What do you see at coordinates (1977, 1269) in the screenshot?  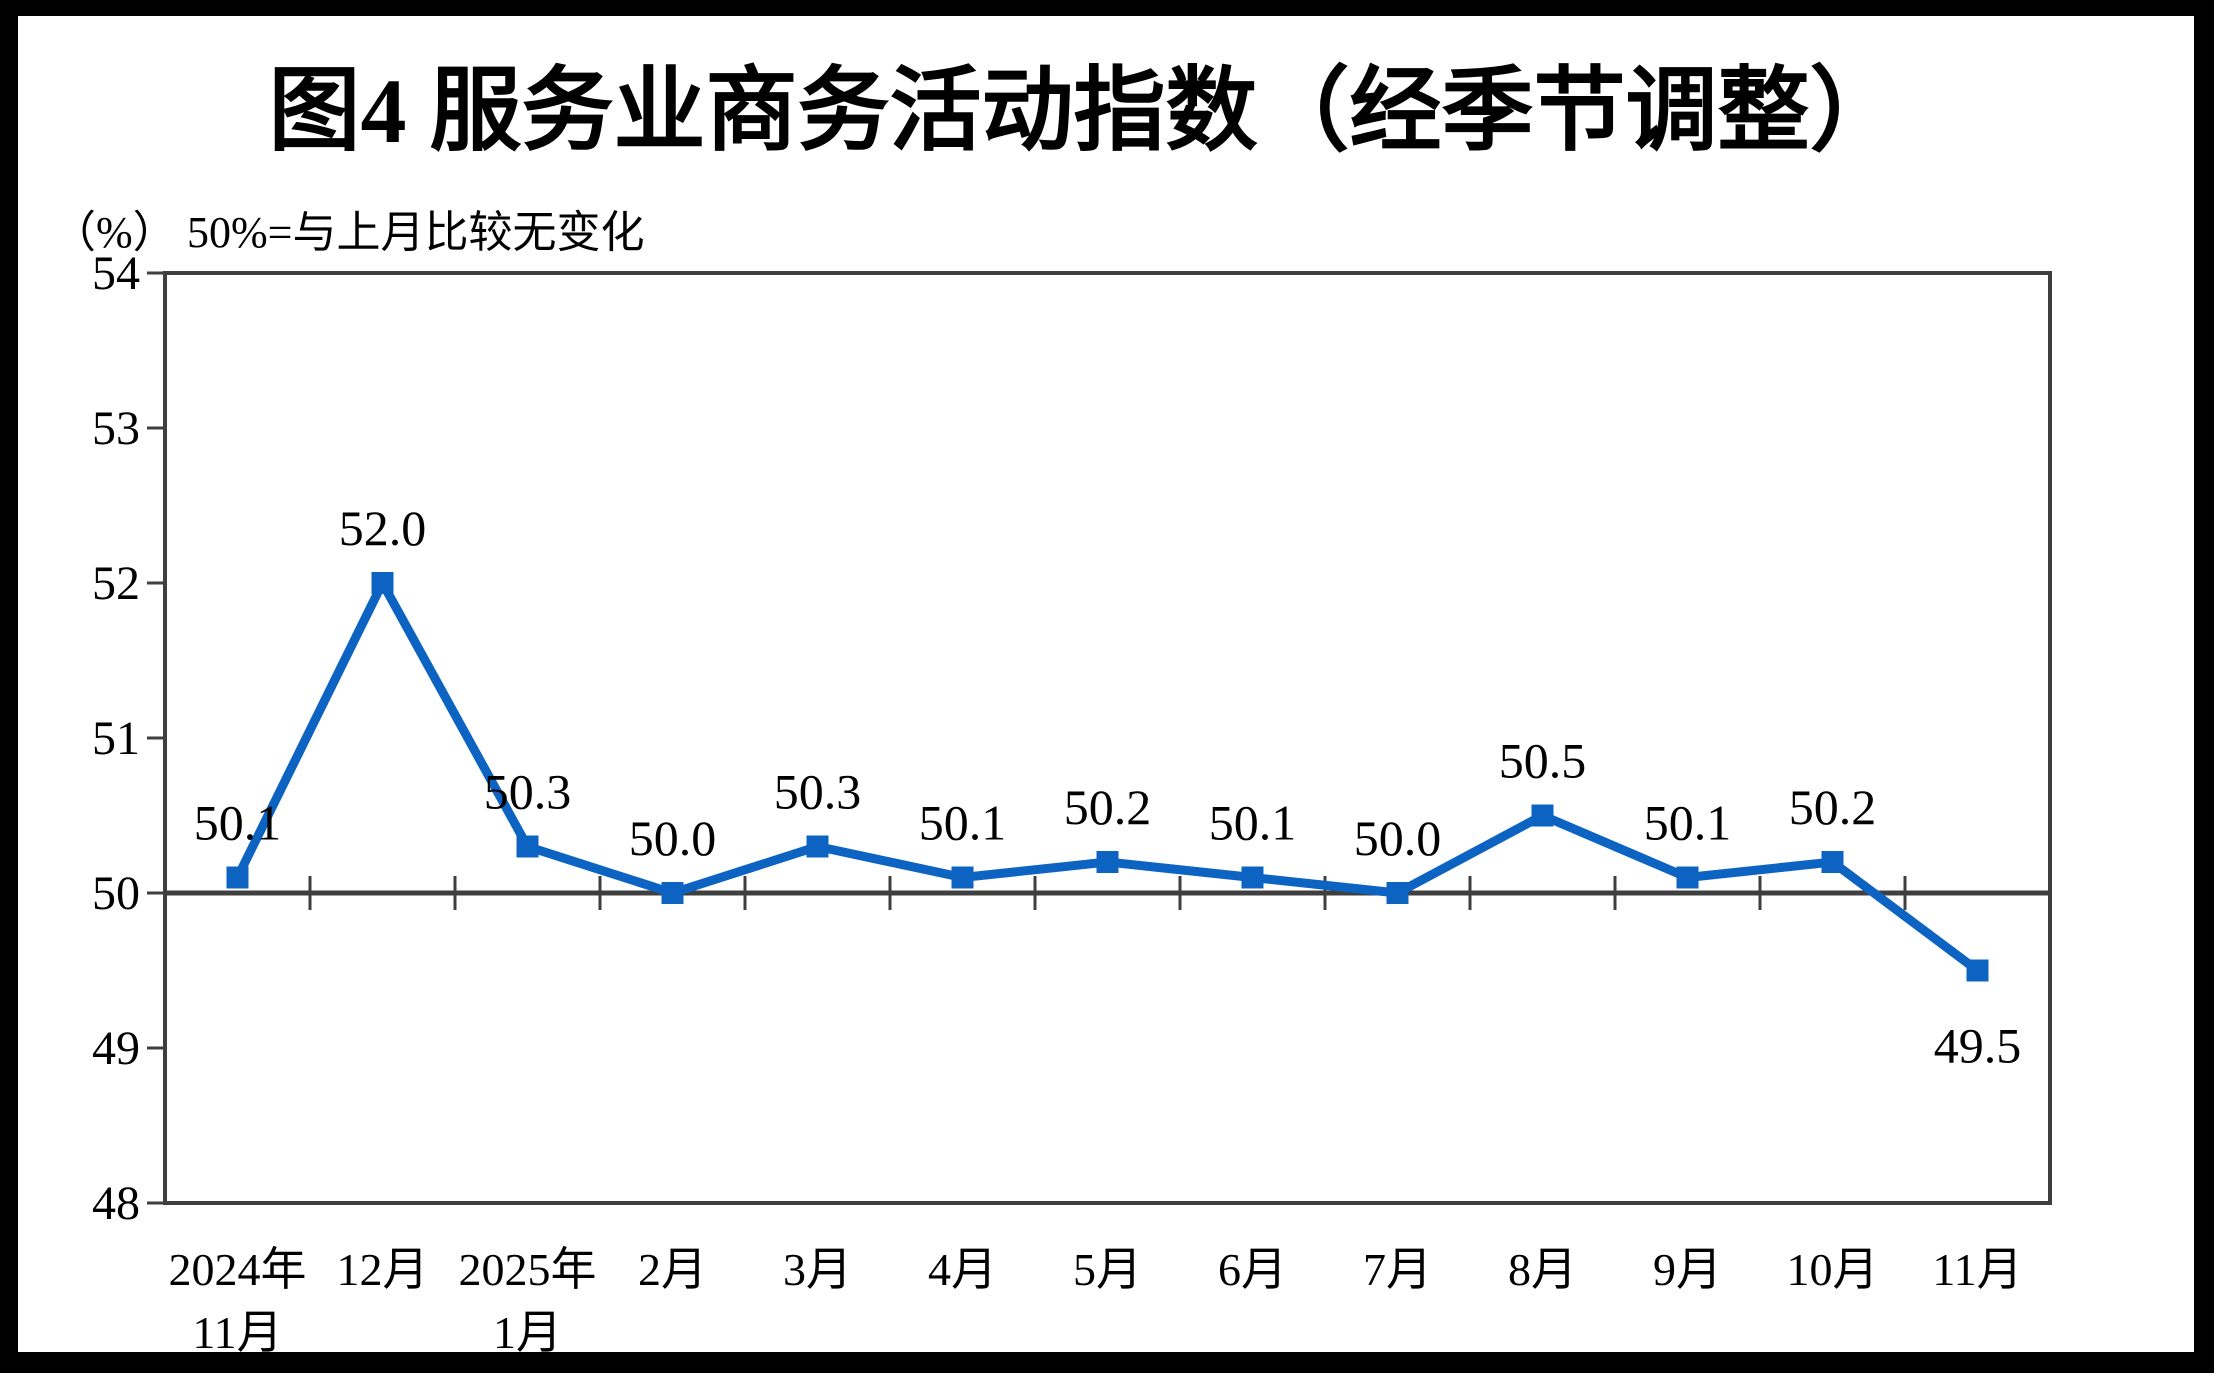 I see `x-axis-label: 11月` at bounding box center [1977, 1269].